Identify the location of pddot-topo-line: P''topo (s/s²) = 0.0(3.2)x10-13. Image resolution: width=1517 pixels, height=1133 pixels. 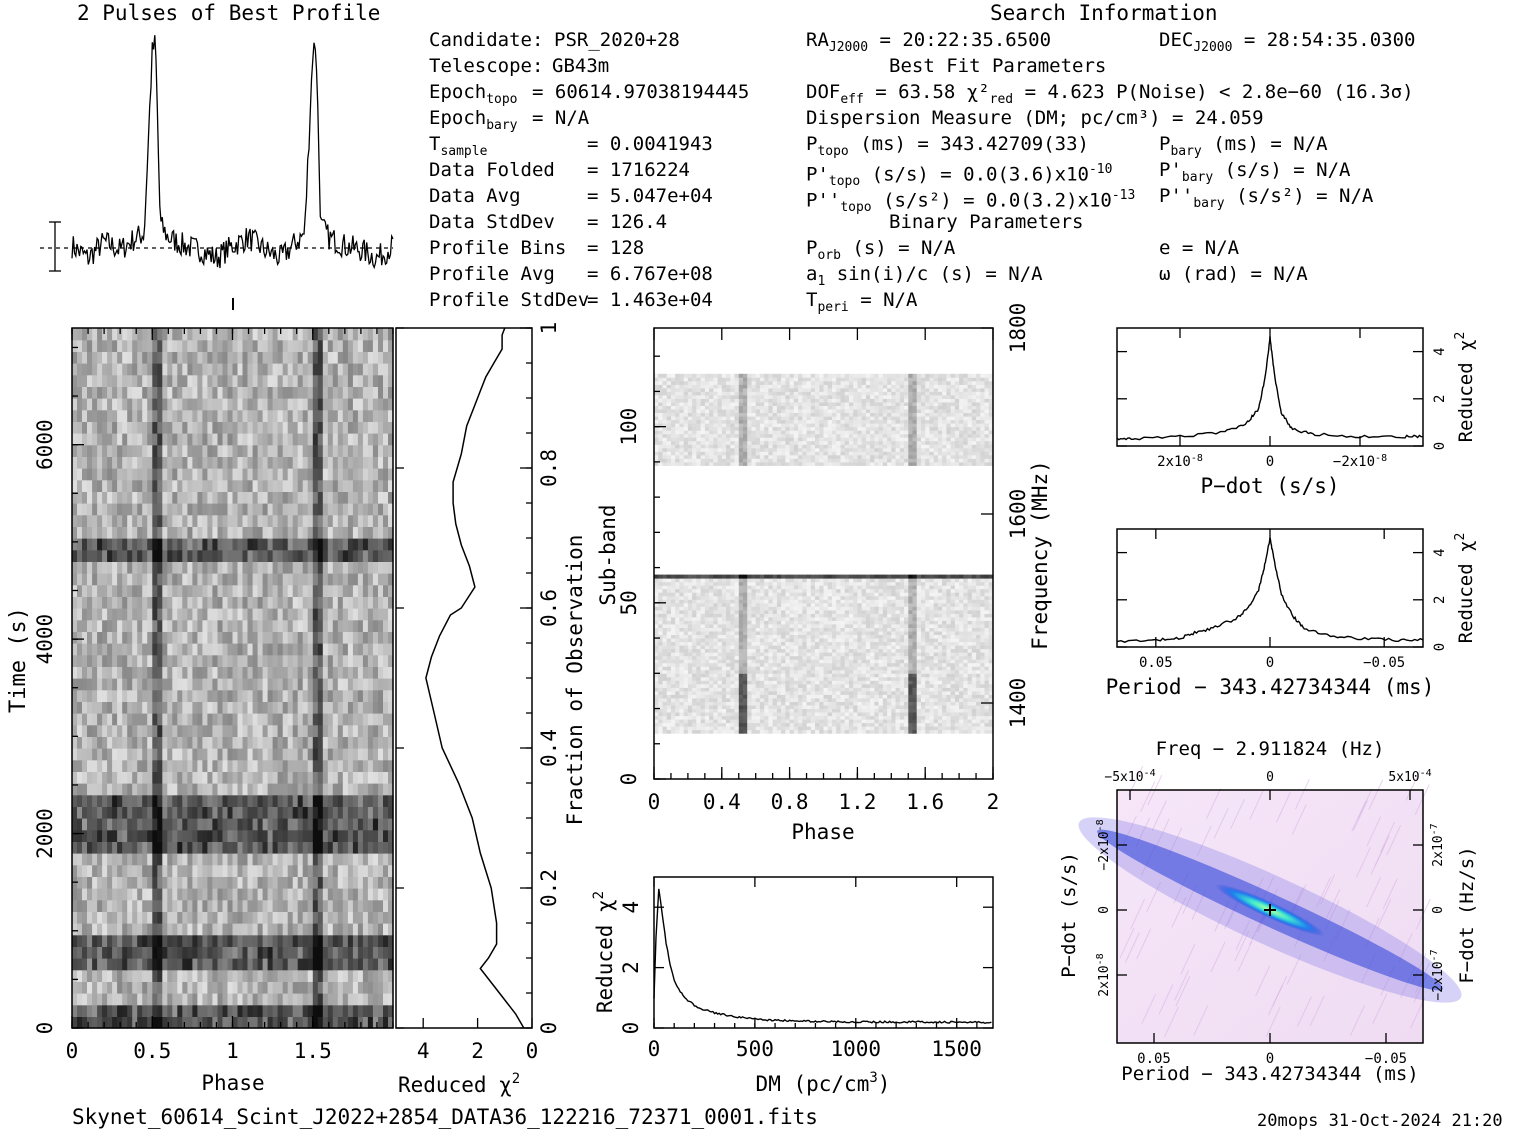
(971, 202).